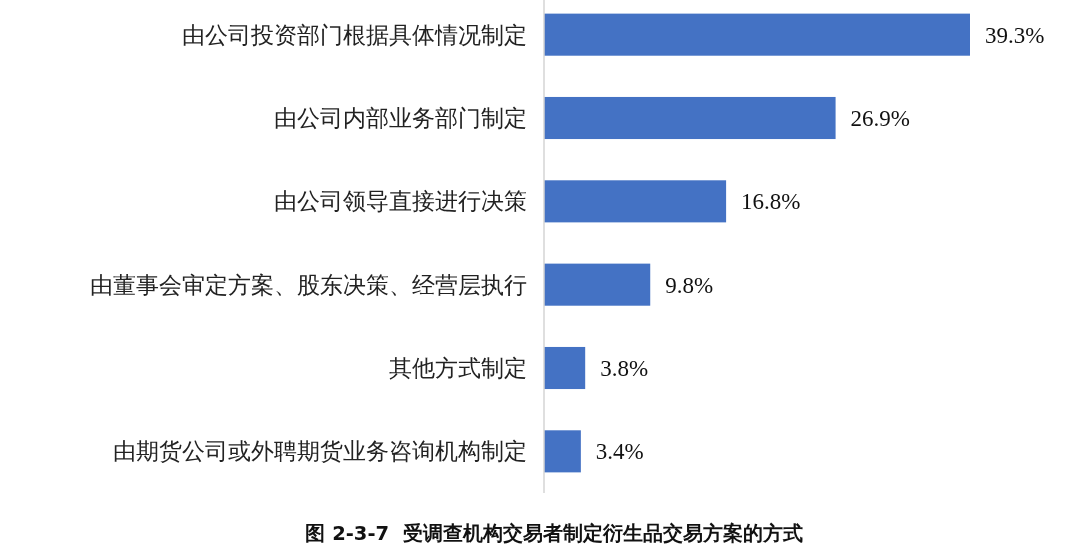 The width and height of the screenshot is (1080, 560). What do you see at coordinates (880, 118) in the screenshot?
I see `data-label: 26.9%` at bounding box center [880, 118].